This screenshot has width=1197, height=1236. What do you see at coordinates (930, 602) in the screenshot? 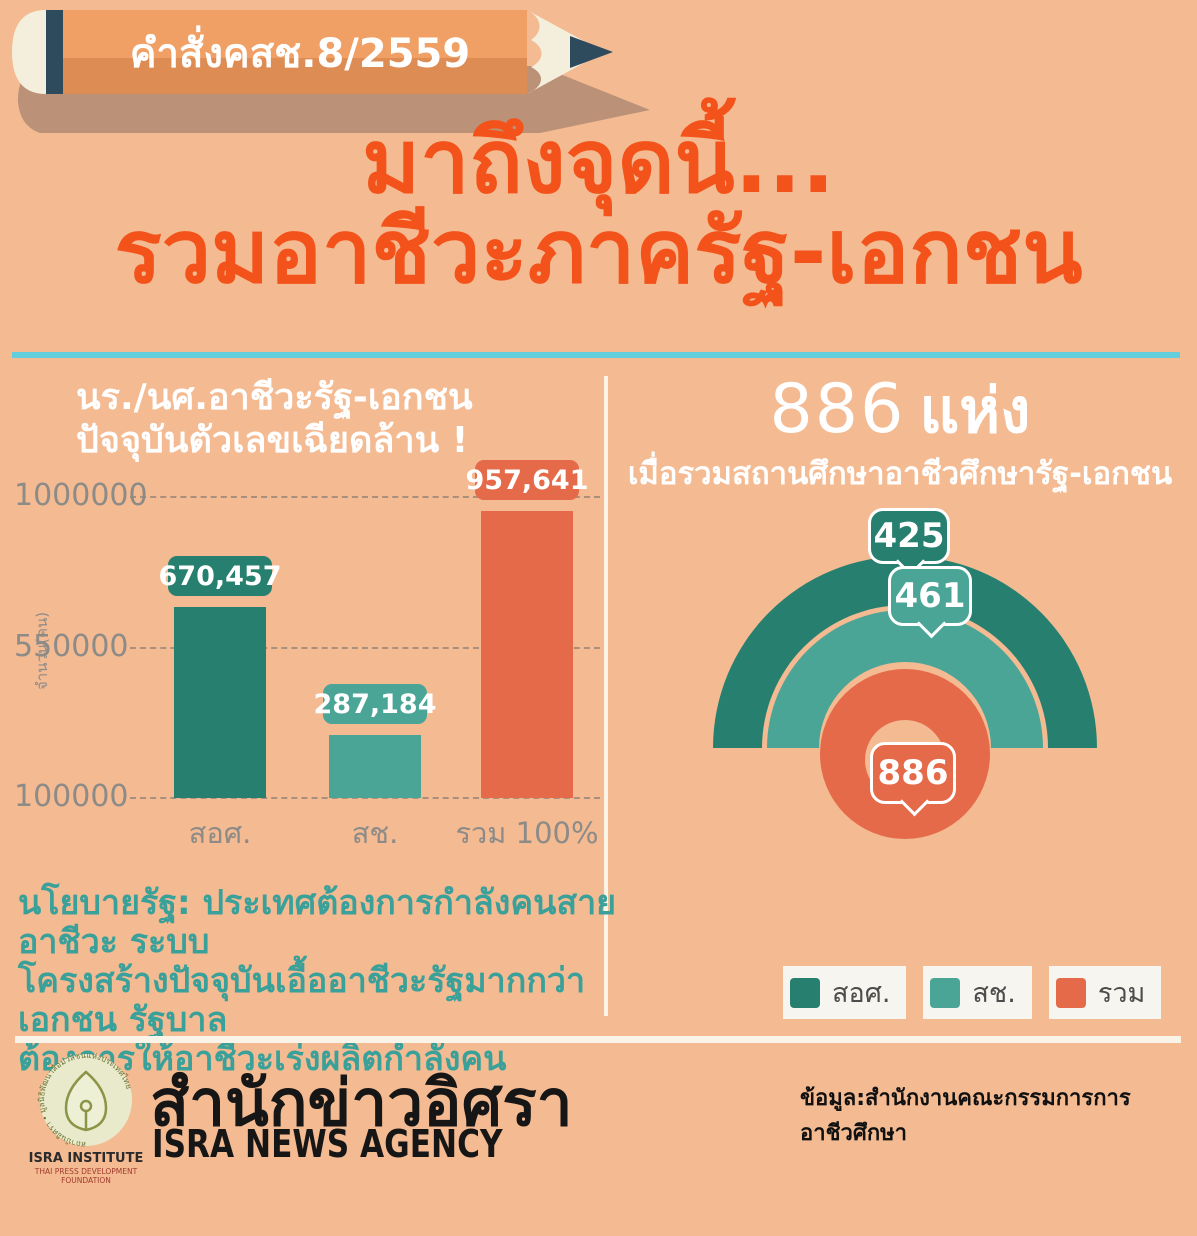
I see `gauge-bubble-sch: 461` at bounding box center [930, 602].